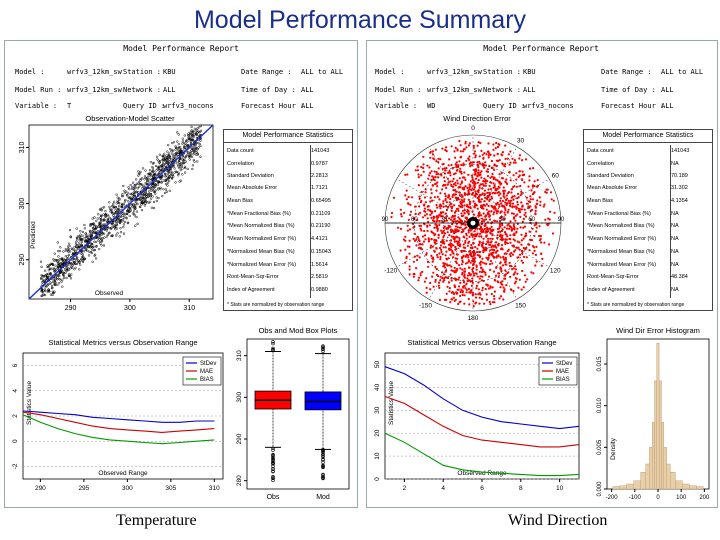  What do you see at coordinates (396, 106) in the screenshot?
I see `variable-label: Variable :` at bounding box center [396, 106].